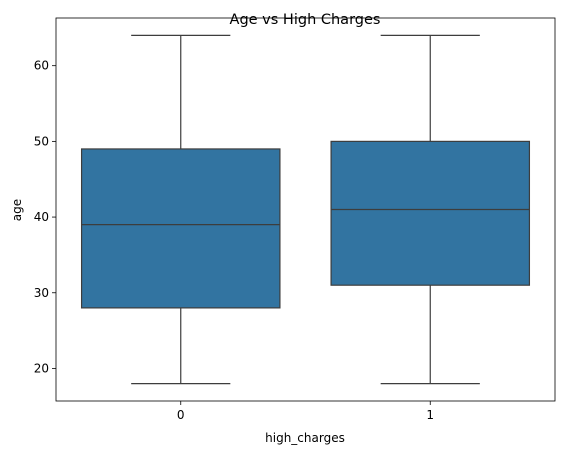 The width and height of the screenshot is (562, 455). Describe the element at coordinates (41, 368) in the screenshot. I see `y-tick-label: 20` at that location.